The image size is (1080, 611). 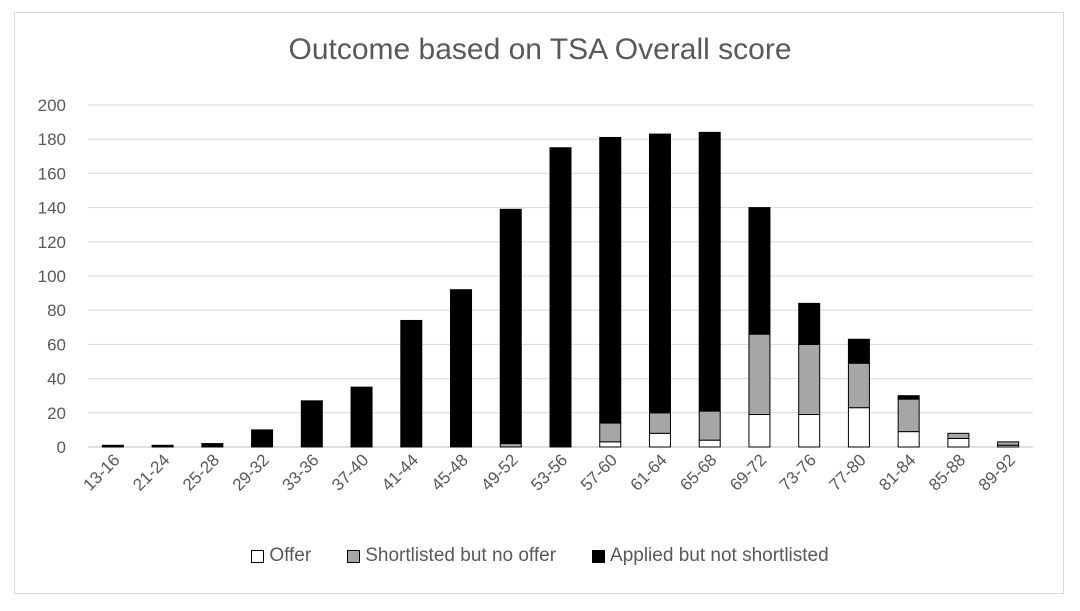 What do you see at coordinates (997, 472) in the screenshot?
I see `x-tick-label: 89-92` at bounding box center [997, 472].